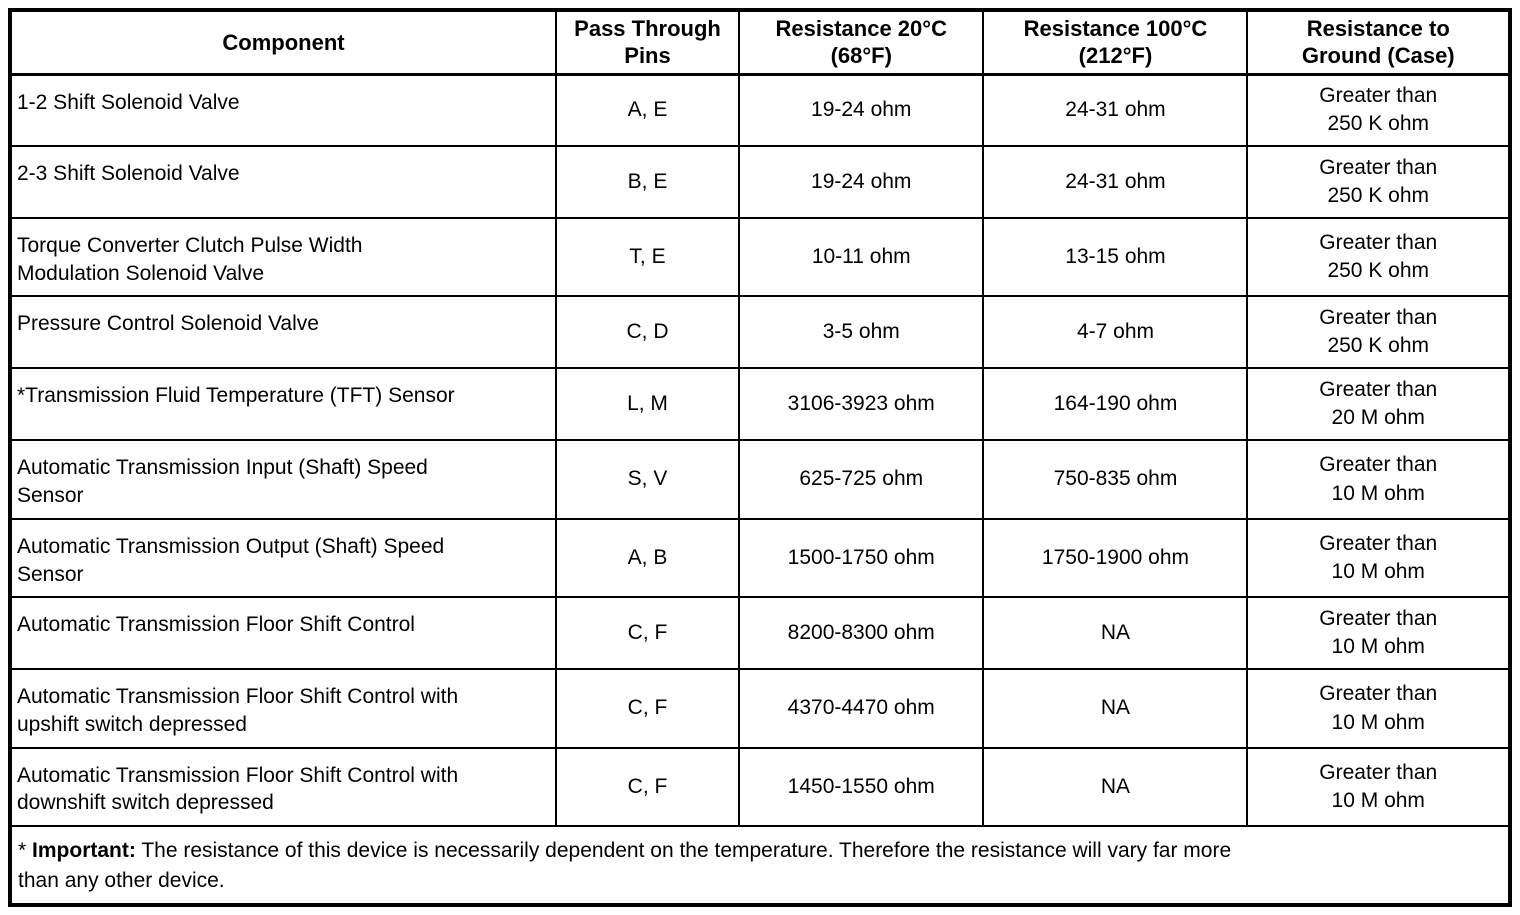 This screenshot has width=1520, height=915. I want to click on resistance-20c-cell: 625-725 ohm, so click(861, 479).